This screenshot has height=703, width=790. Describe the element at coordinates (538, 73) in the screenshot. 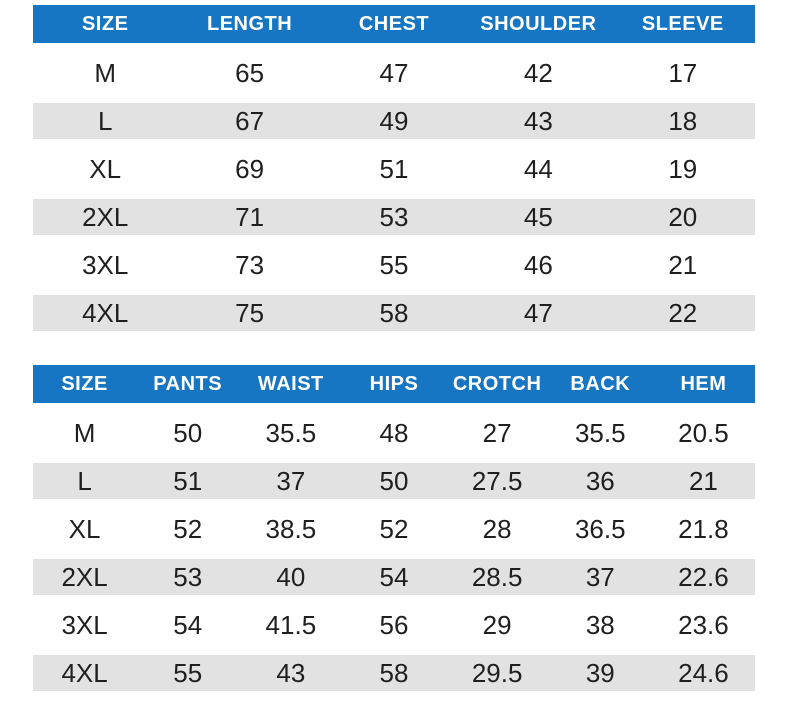

I see `value-cell: 42` at that location.